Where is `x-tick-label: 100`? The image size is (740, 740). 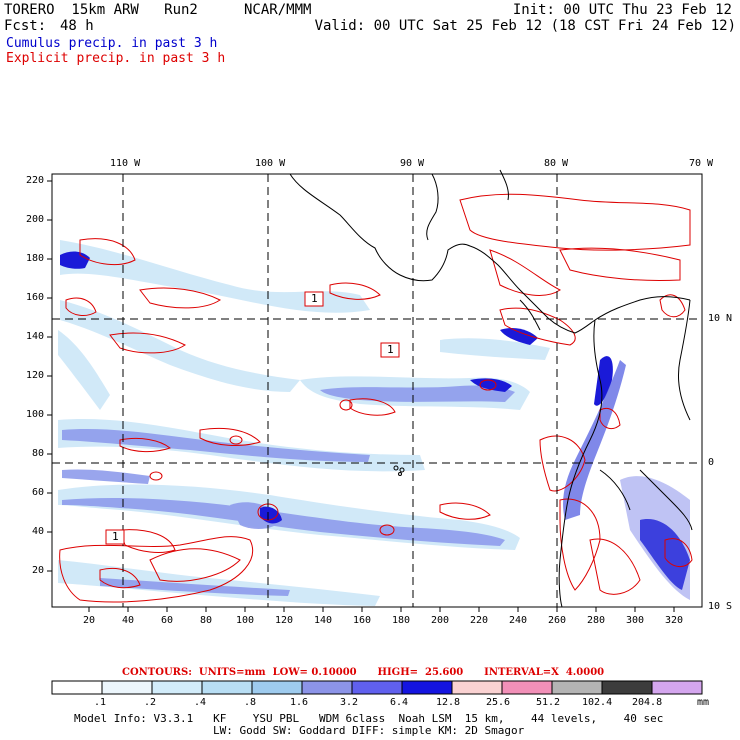
x-tick-label: 100 is located at coordinates (245, 620).